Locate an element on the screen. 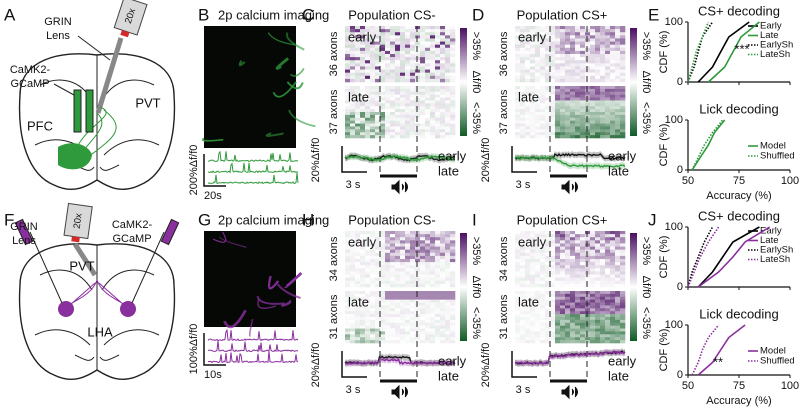 The image size is (800, 409). panel-title: Population CS+ is located at coordinates (562, 219).